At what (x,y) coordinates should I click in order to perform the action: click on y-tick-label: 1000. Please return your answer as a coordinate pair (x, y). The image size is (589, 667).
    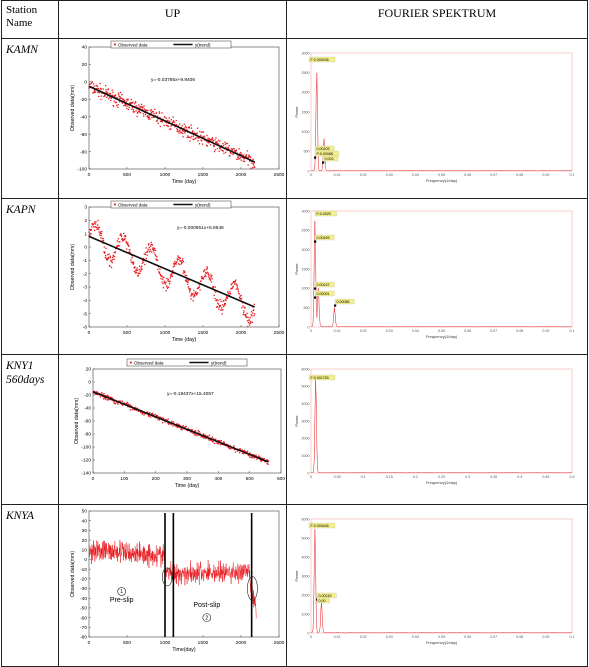
    Looking at the image, I should click on (306, 456).